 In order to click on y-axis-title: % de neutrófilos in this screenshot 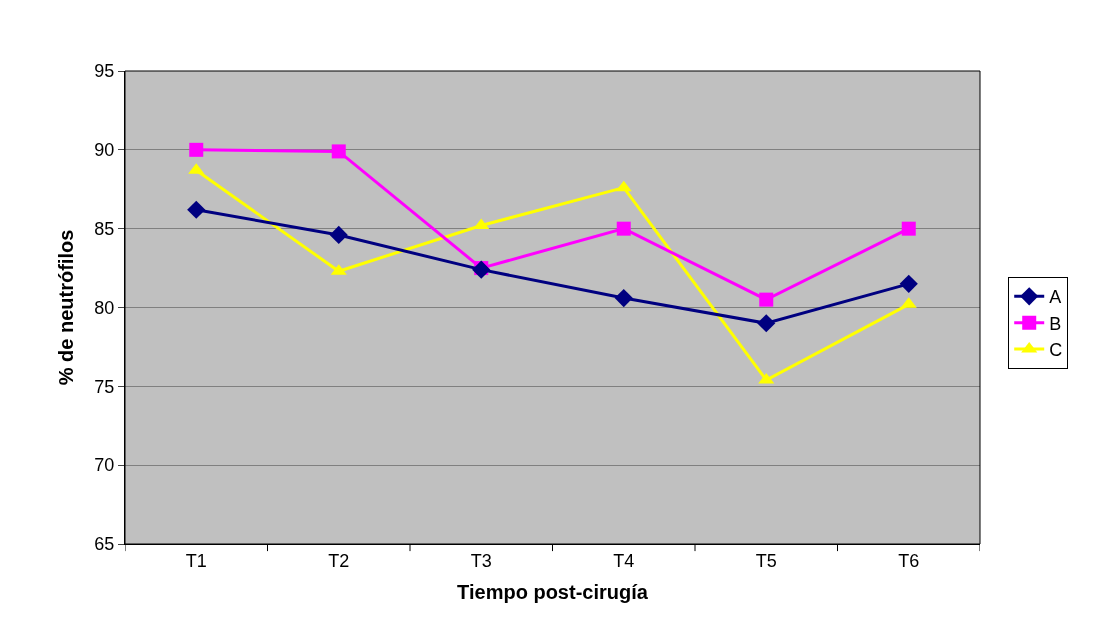, I will do `click(65, 307)`.